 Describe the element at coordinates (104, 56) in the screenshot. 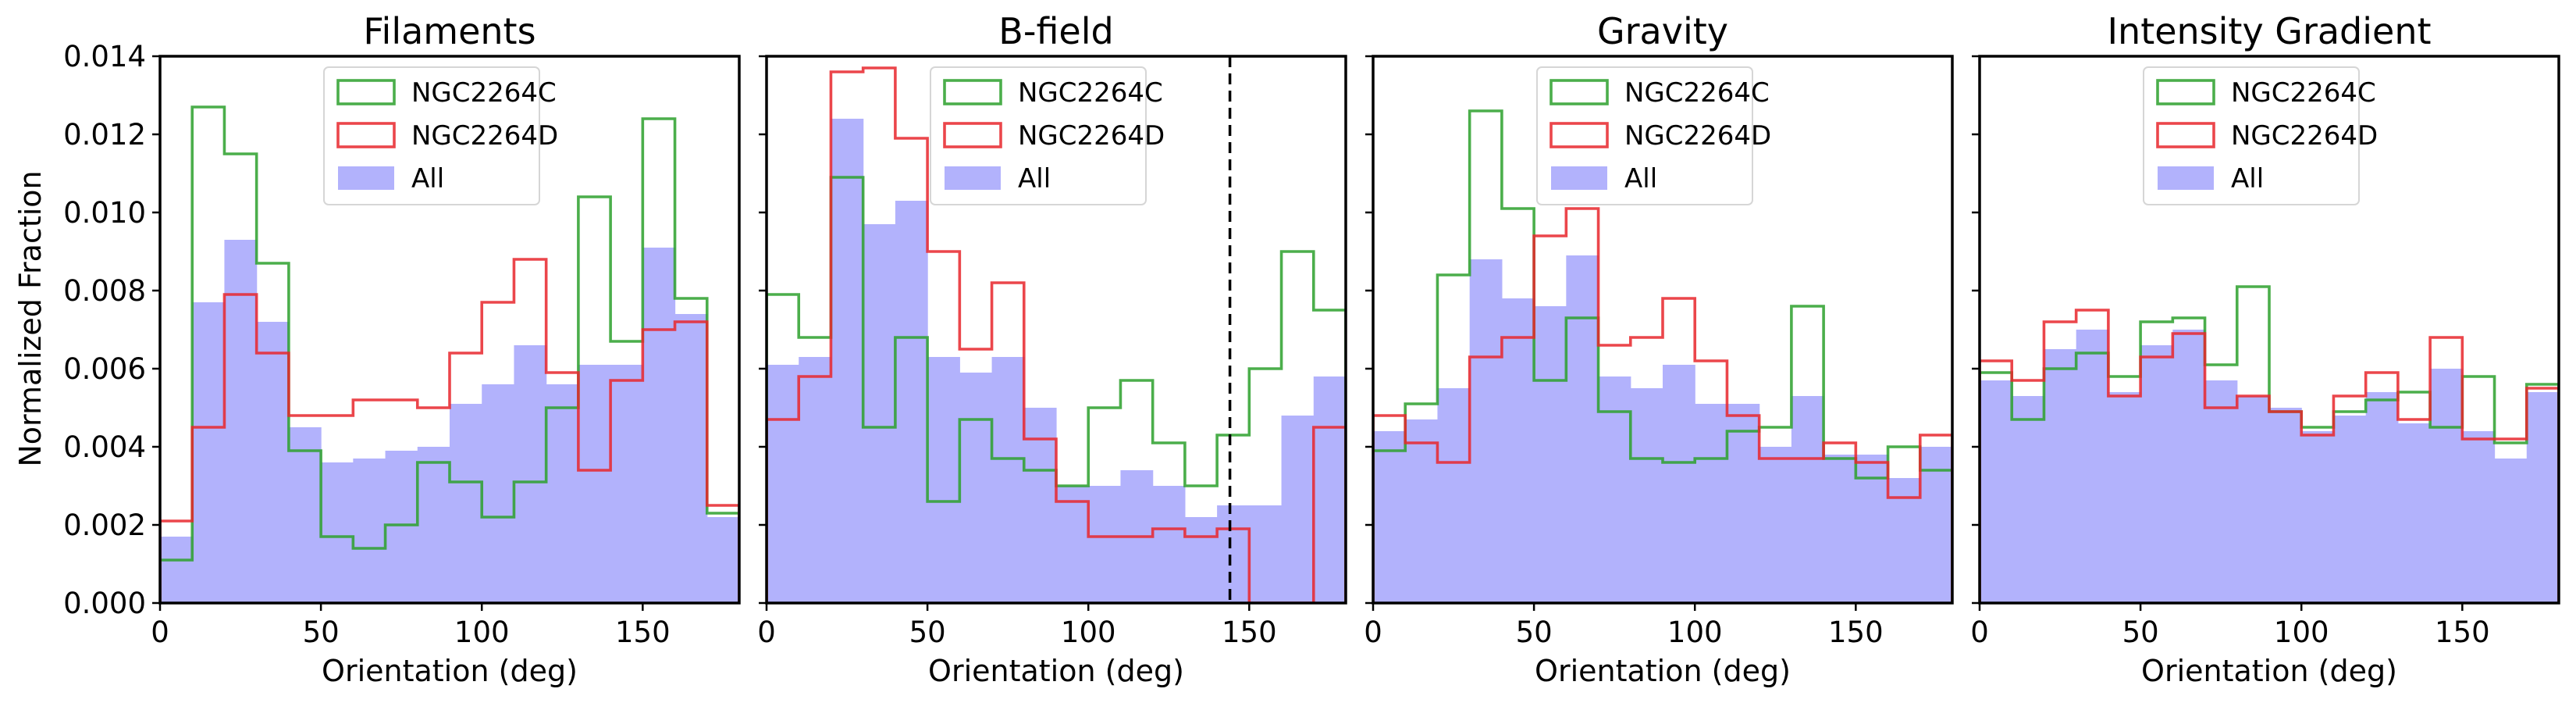

I see `y-tick-label: 0.014` at that location.